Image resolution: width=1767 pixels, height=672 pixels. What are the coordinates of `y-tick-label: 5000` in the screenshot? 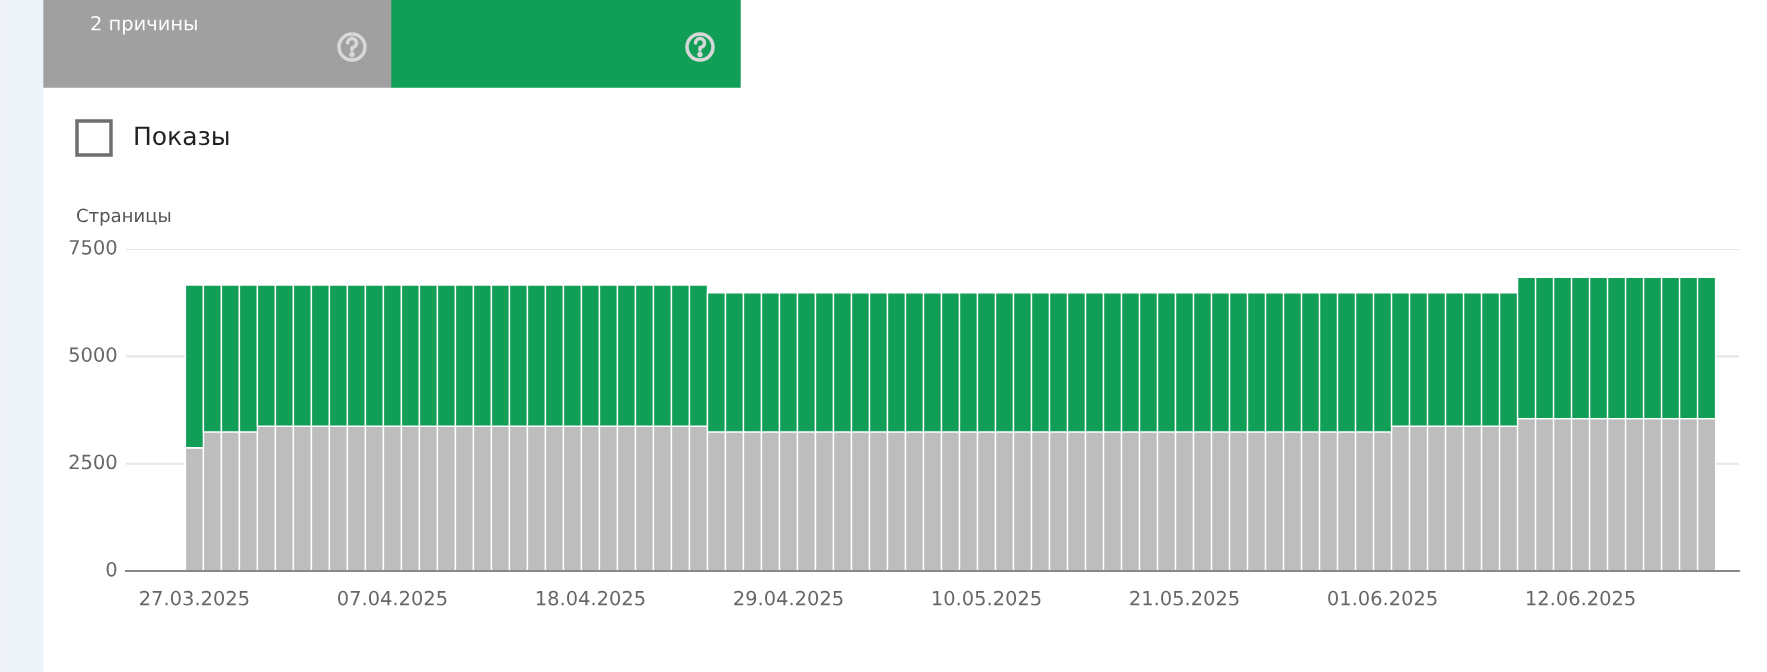 It's located at (93, 354).